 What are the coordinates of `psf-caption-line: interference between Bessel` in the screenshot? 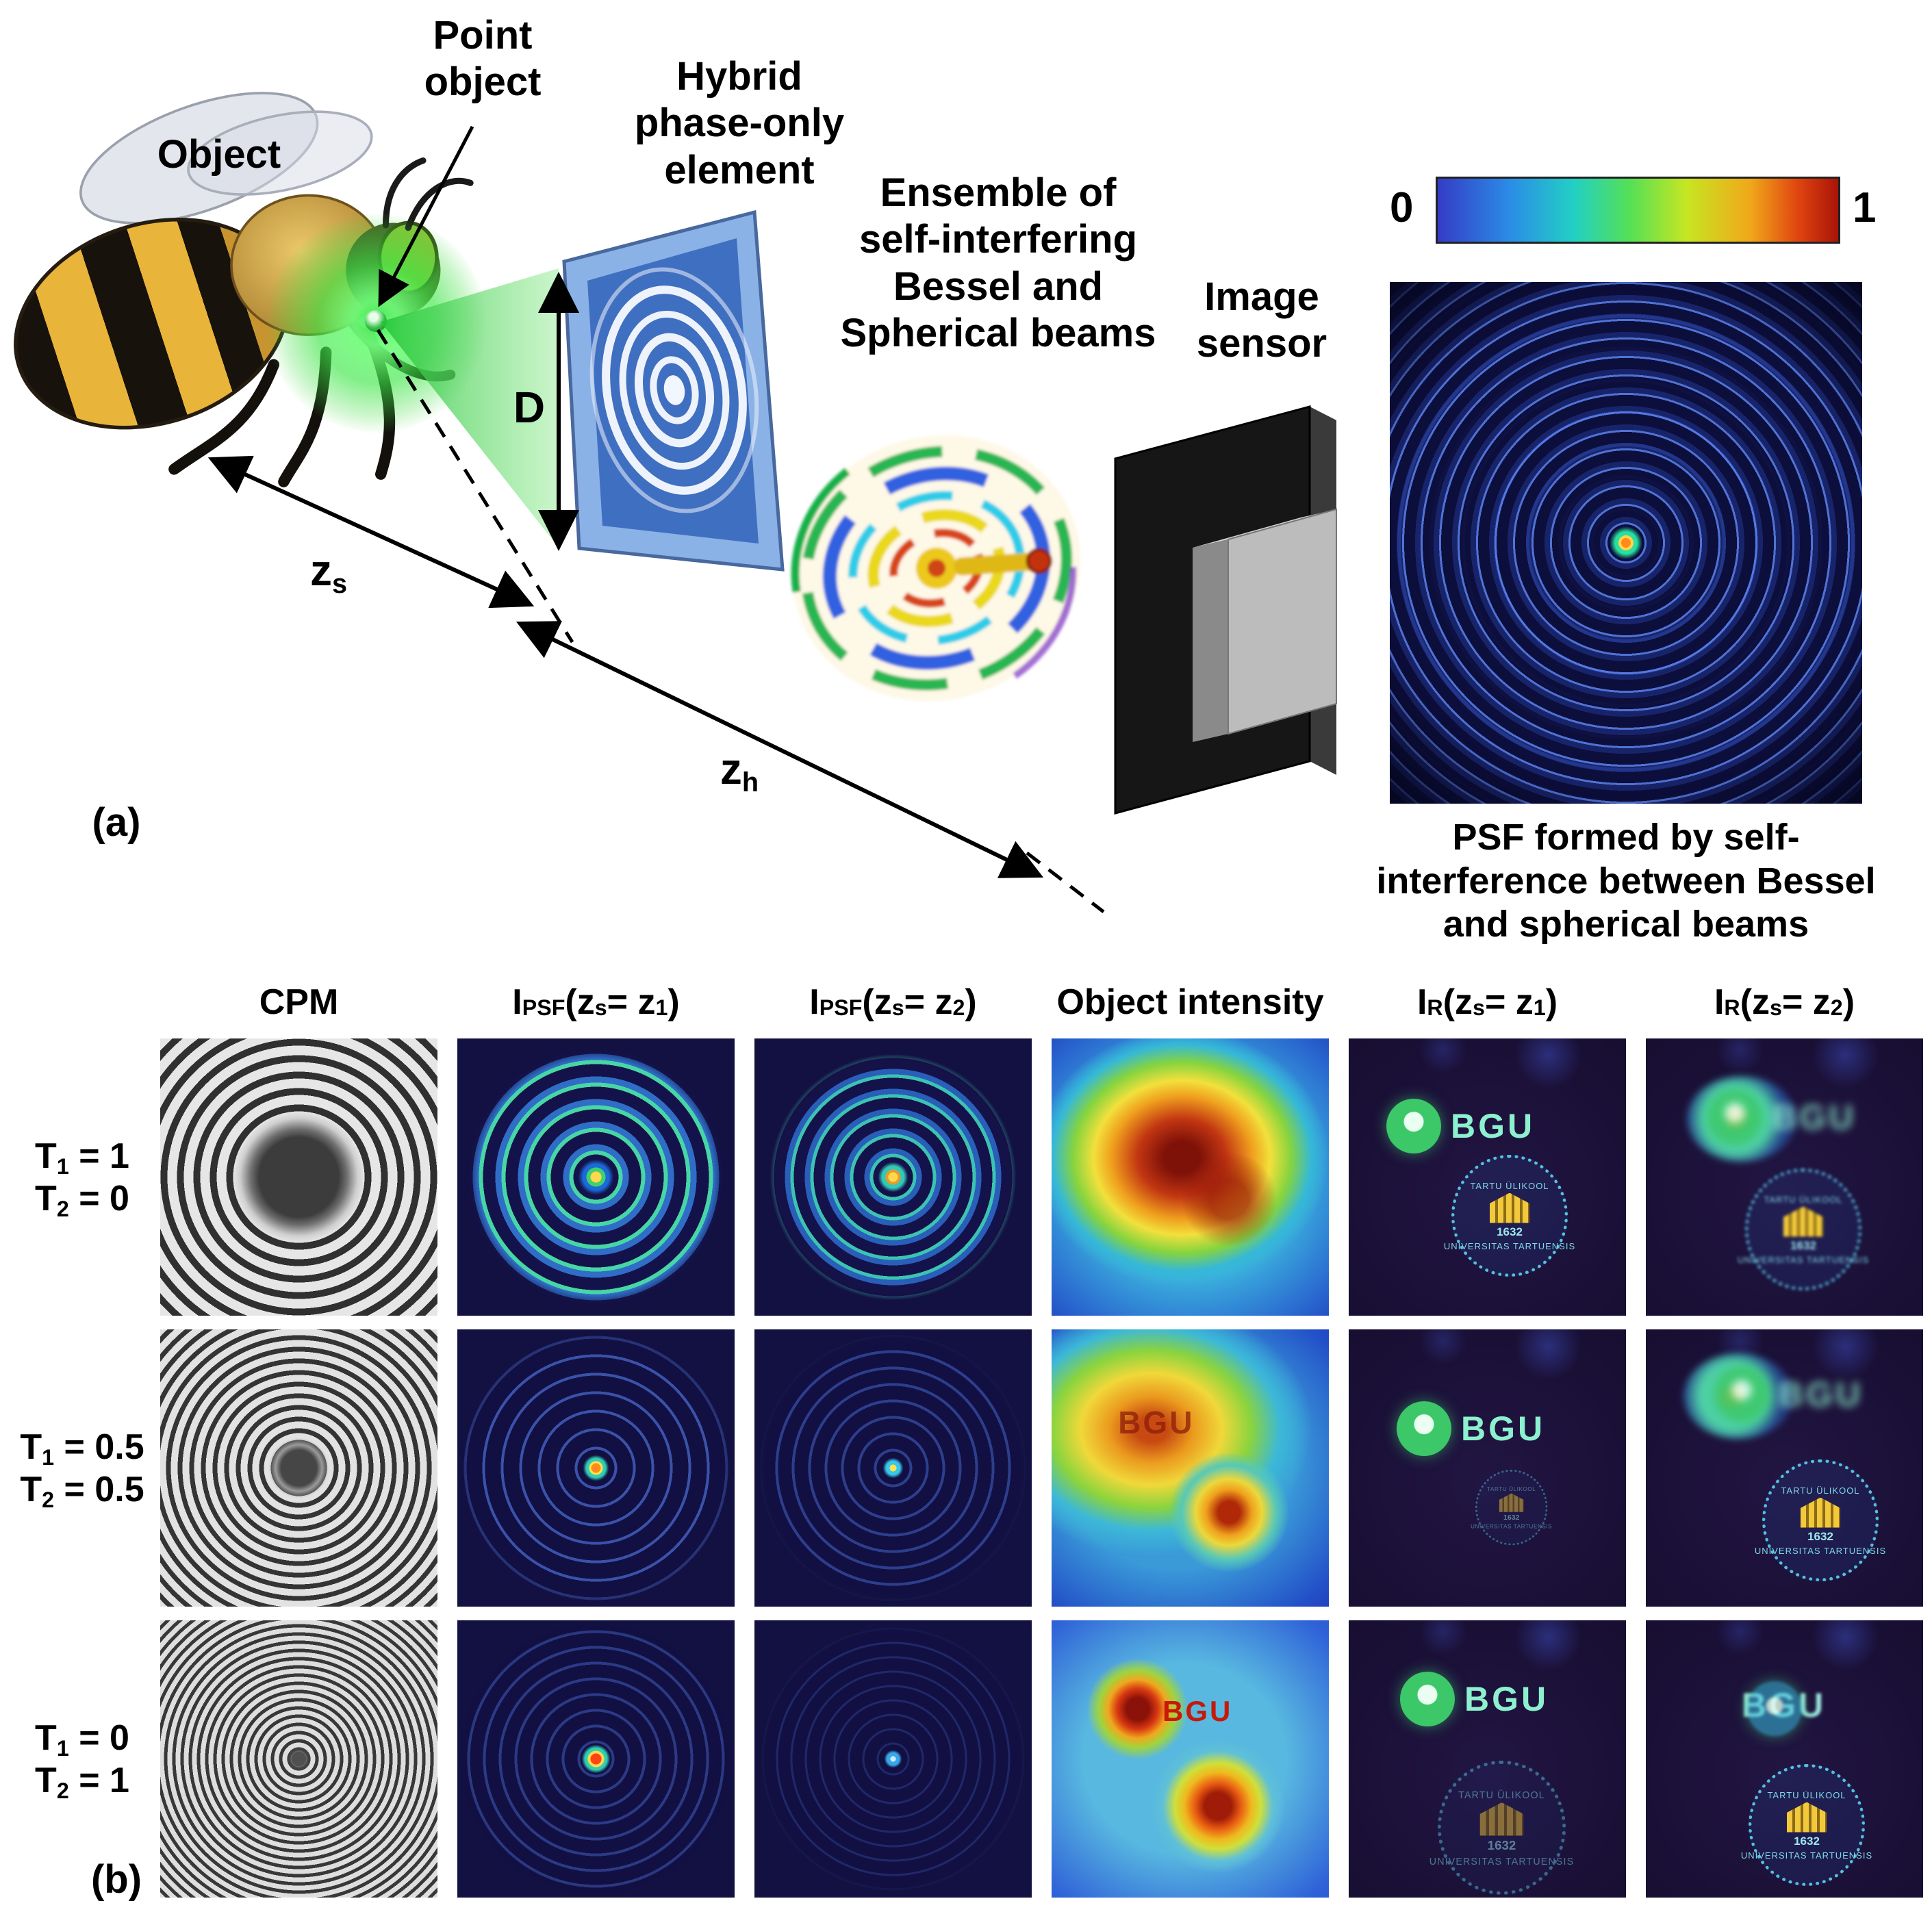 It's located at (1626, 881).